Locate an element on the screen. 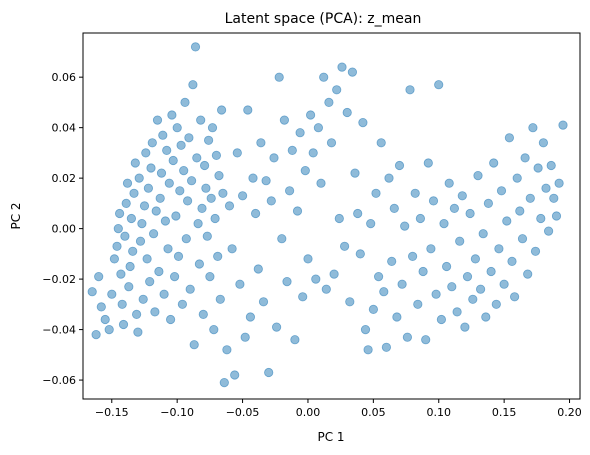 The image size is (590, 455). x-tick-label: 0.15 is located at coordinates (504, 412).